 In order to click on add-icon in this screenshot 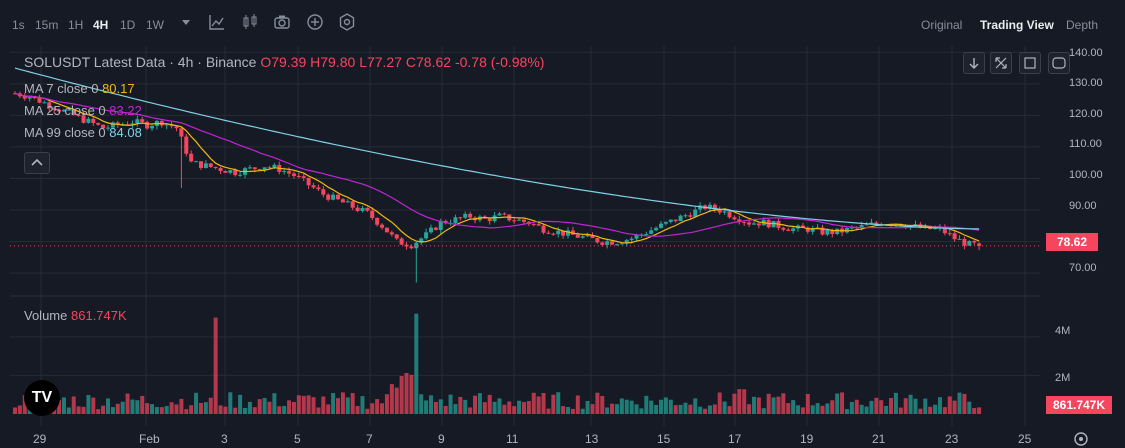, I will do `click(315, 22)`.